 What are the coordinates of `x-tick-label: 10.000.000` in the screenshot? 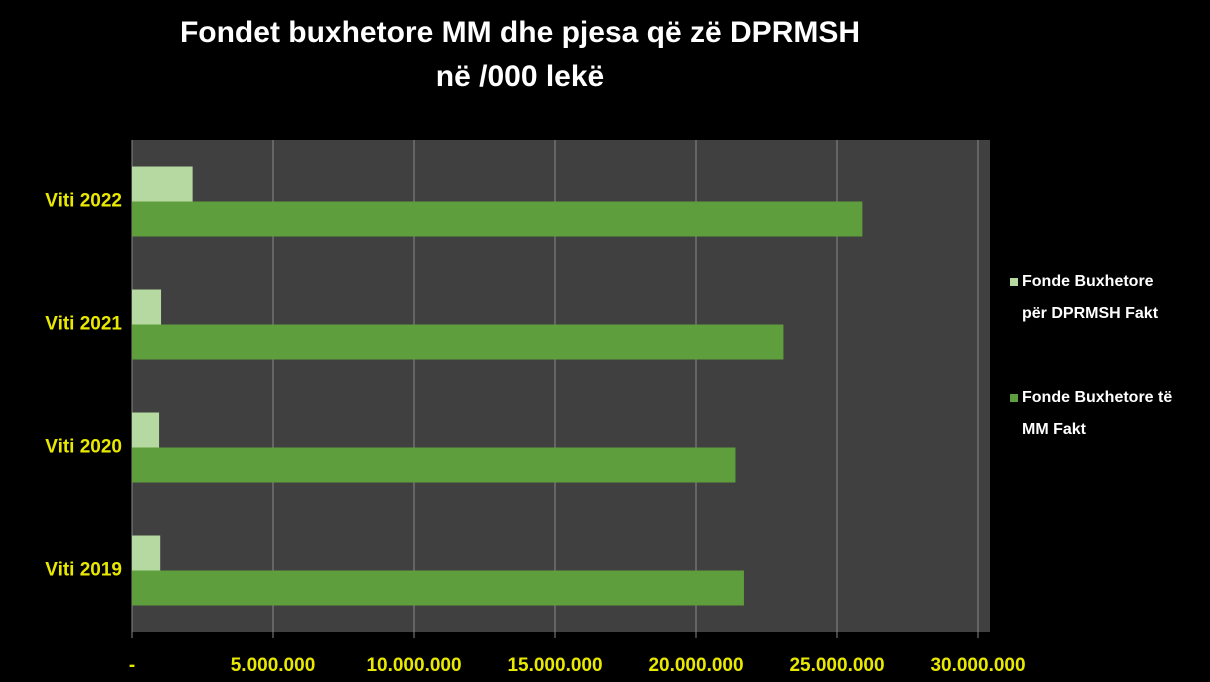 It's located at (413, 665).